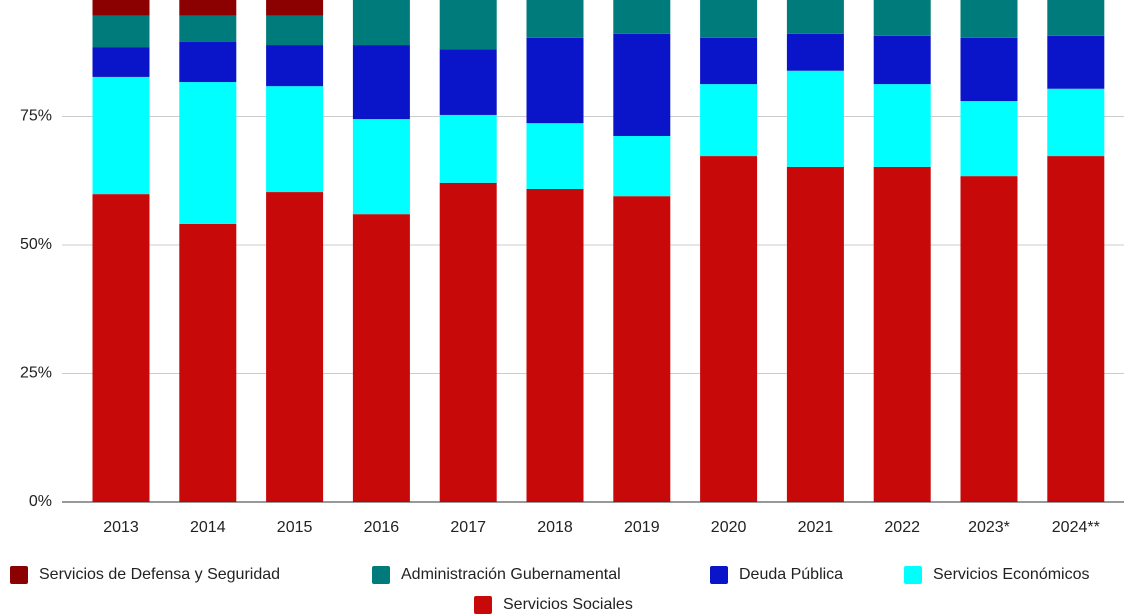  I want to click on x-tick-label: 2014, so click(208, 527).